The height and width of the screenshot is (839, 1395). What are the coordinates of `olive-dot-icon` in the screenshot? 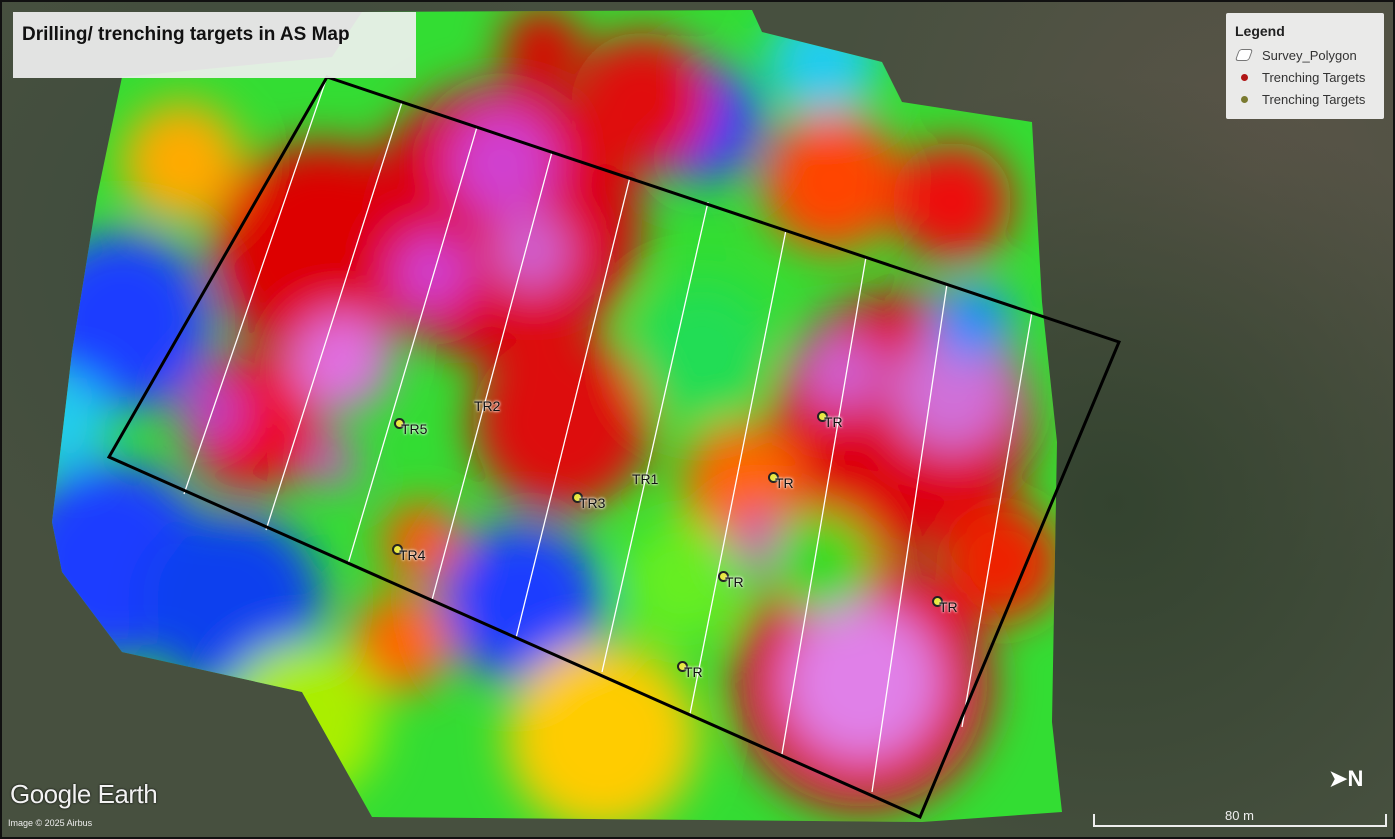 It's located at (1244, 99).